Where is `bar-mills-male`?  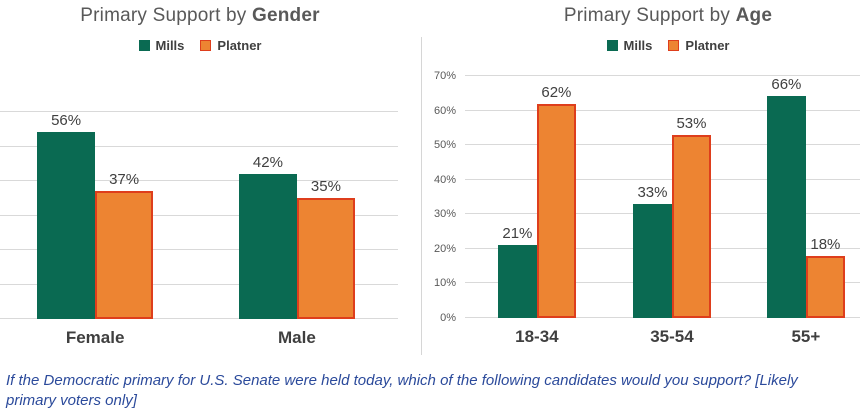 bar-mills-male is located at coordinates (267, 246).